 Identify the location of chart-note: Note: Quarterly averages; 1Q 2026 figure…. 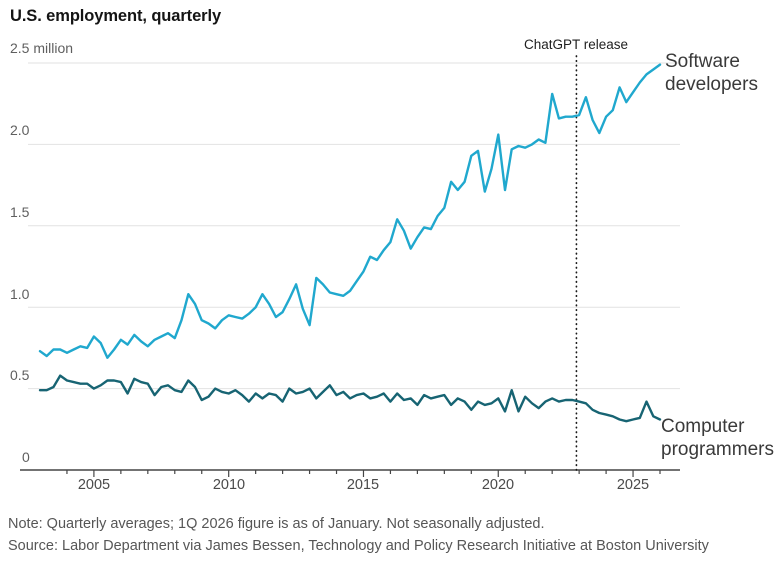
(276, 524).